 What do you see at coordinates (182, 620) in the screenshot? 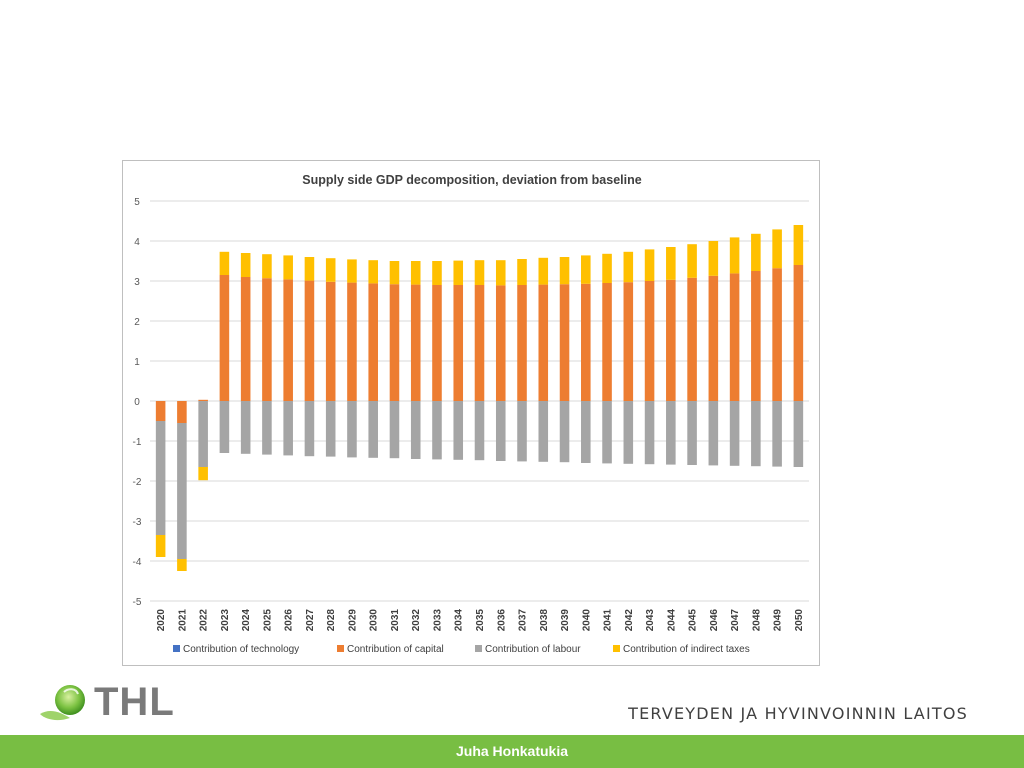
I see `x-tick-label: 2021` at bounding box center [182, 620].